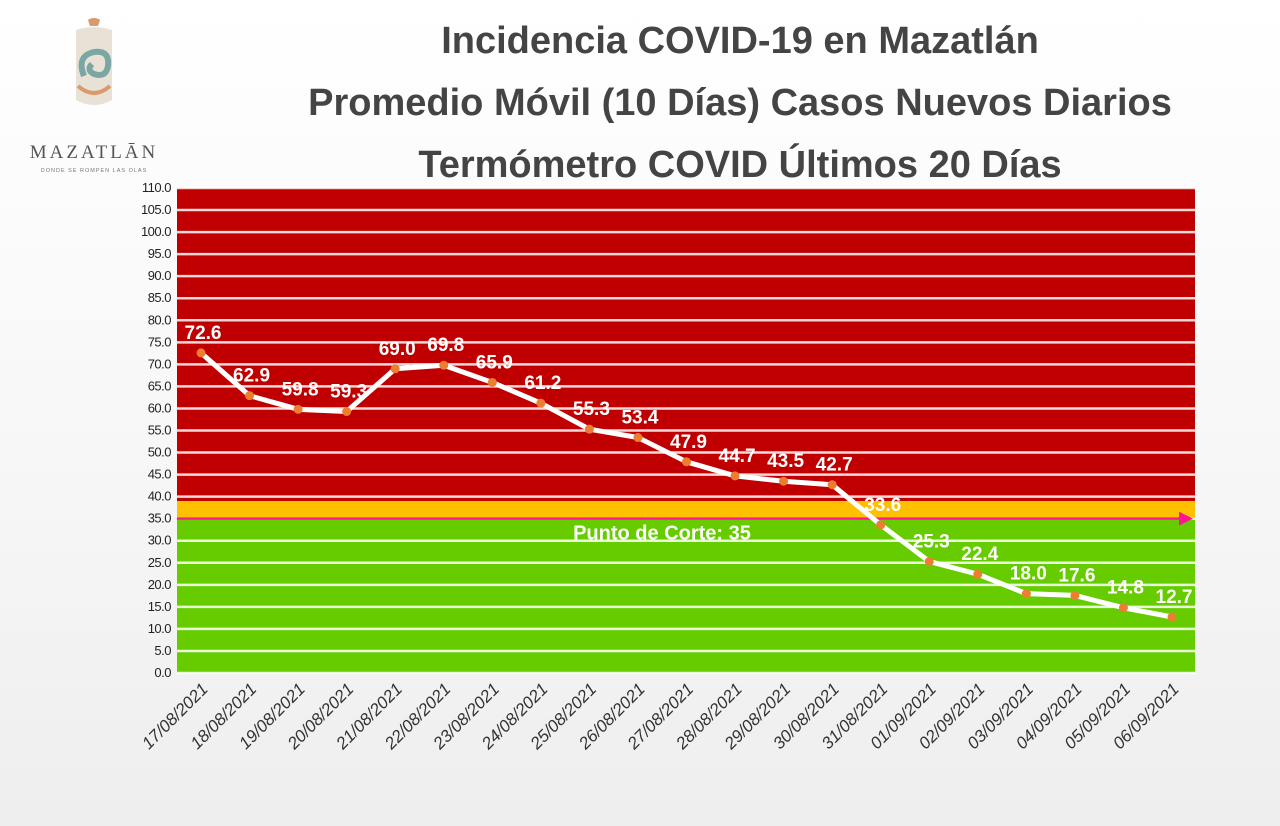  I want to click on data-label: 55.3, so click(591, 409).